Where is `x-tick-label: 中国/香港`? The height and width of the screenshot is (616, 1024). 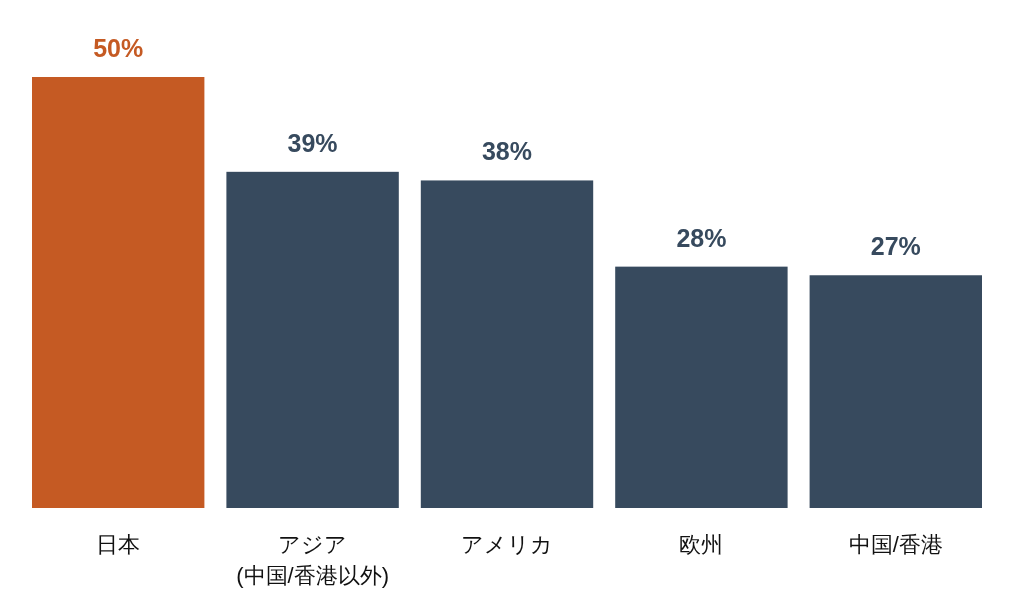 x-tick-label: 中国/香港 is located at coordinates (895, 544).